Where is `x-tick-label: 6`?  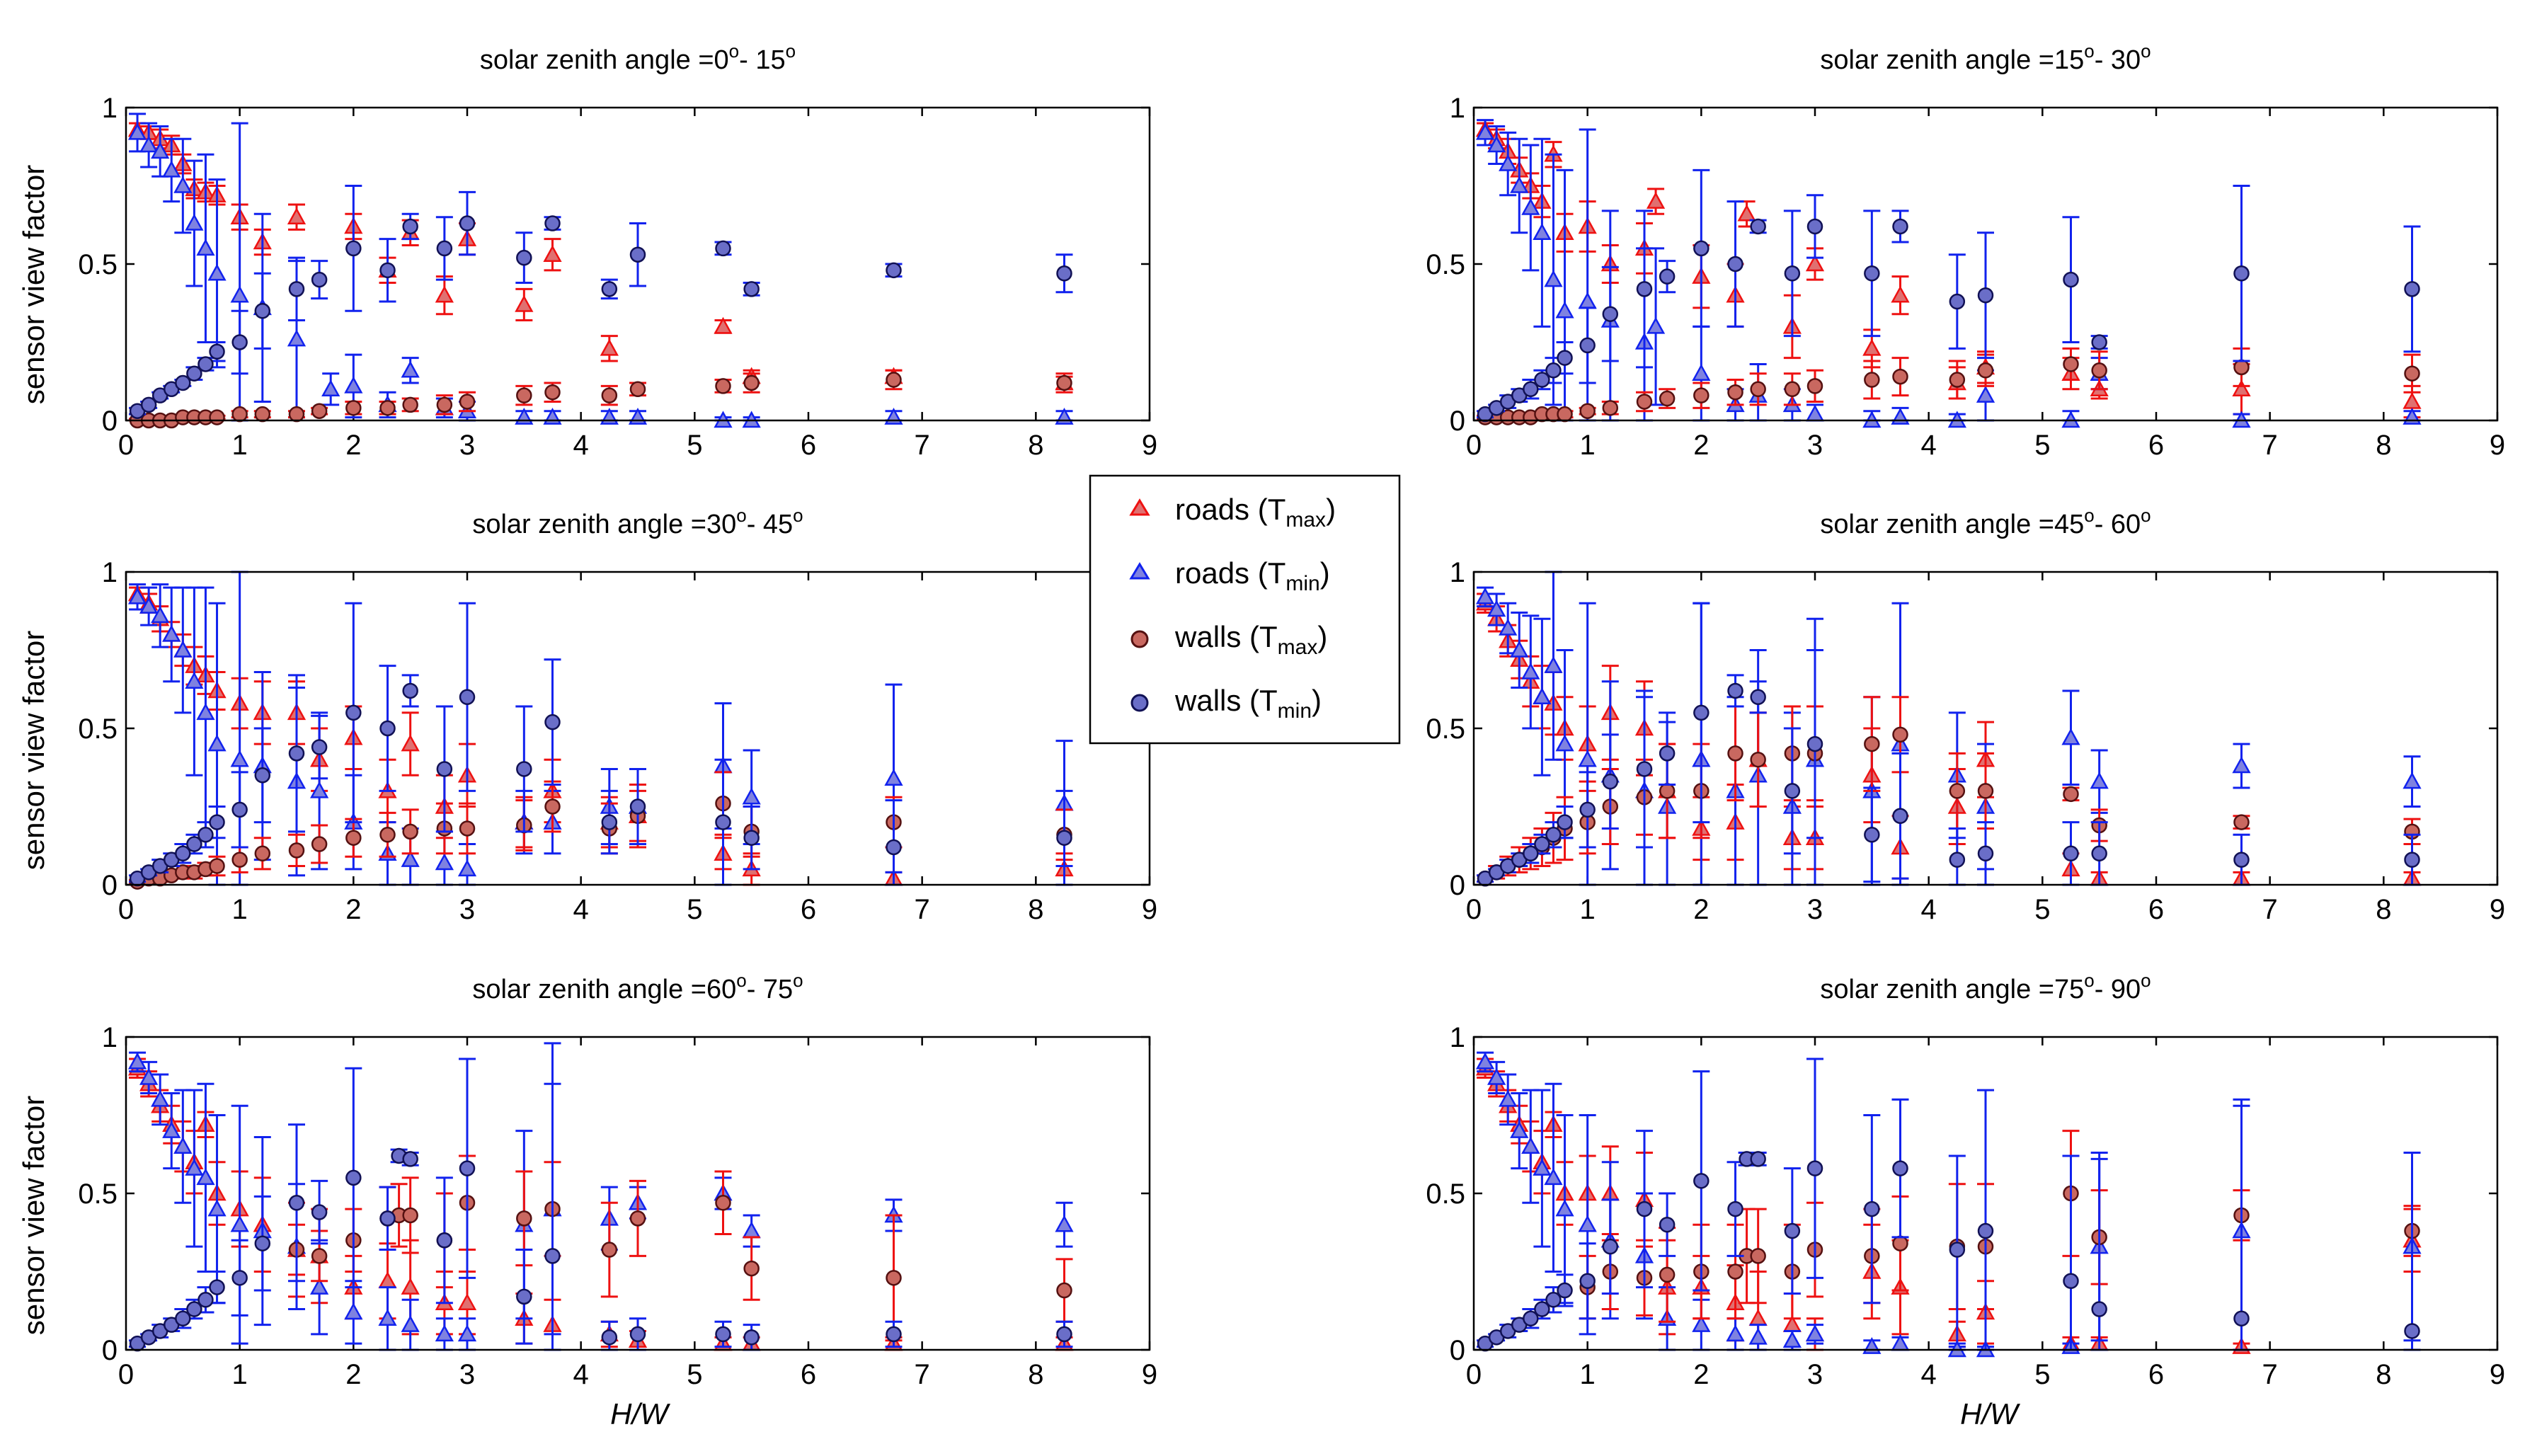 x-tick-label: 6 is located at coordinates (2156, 1374).